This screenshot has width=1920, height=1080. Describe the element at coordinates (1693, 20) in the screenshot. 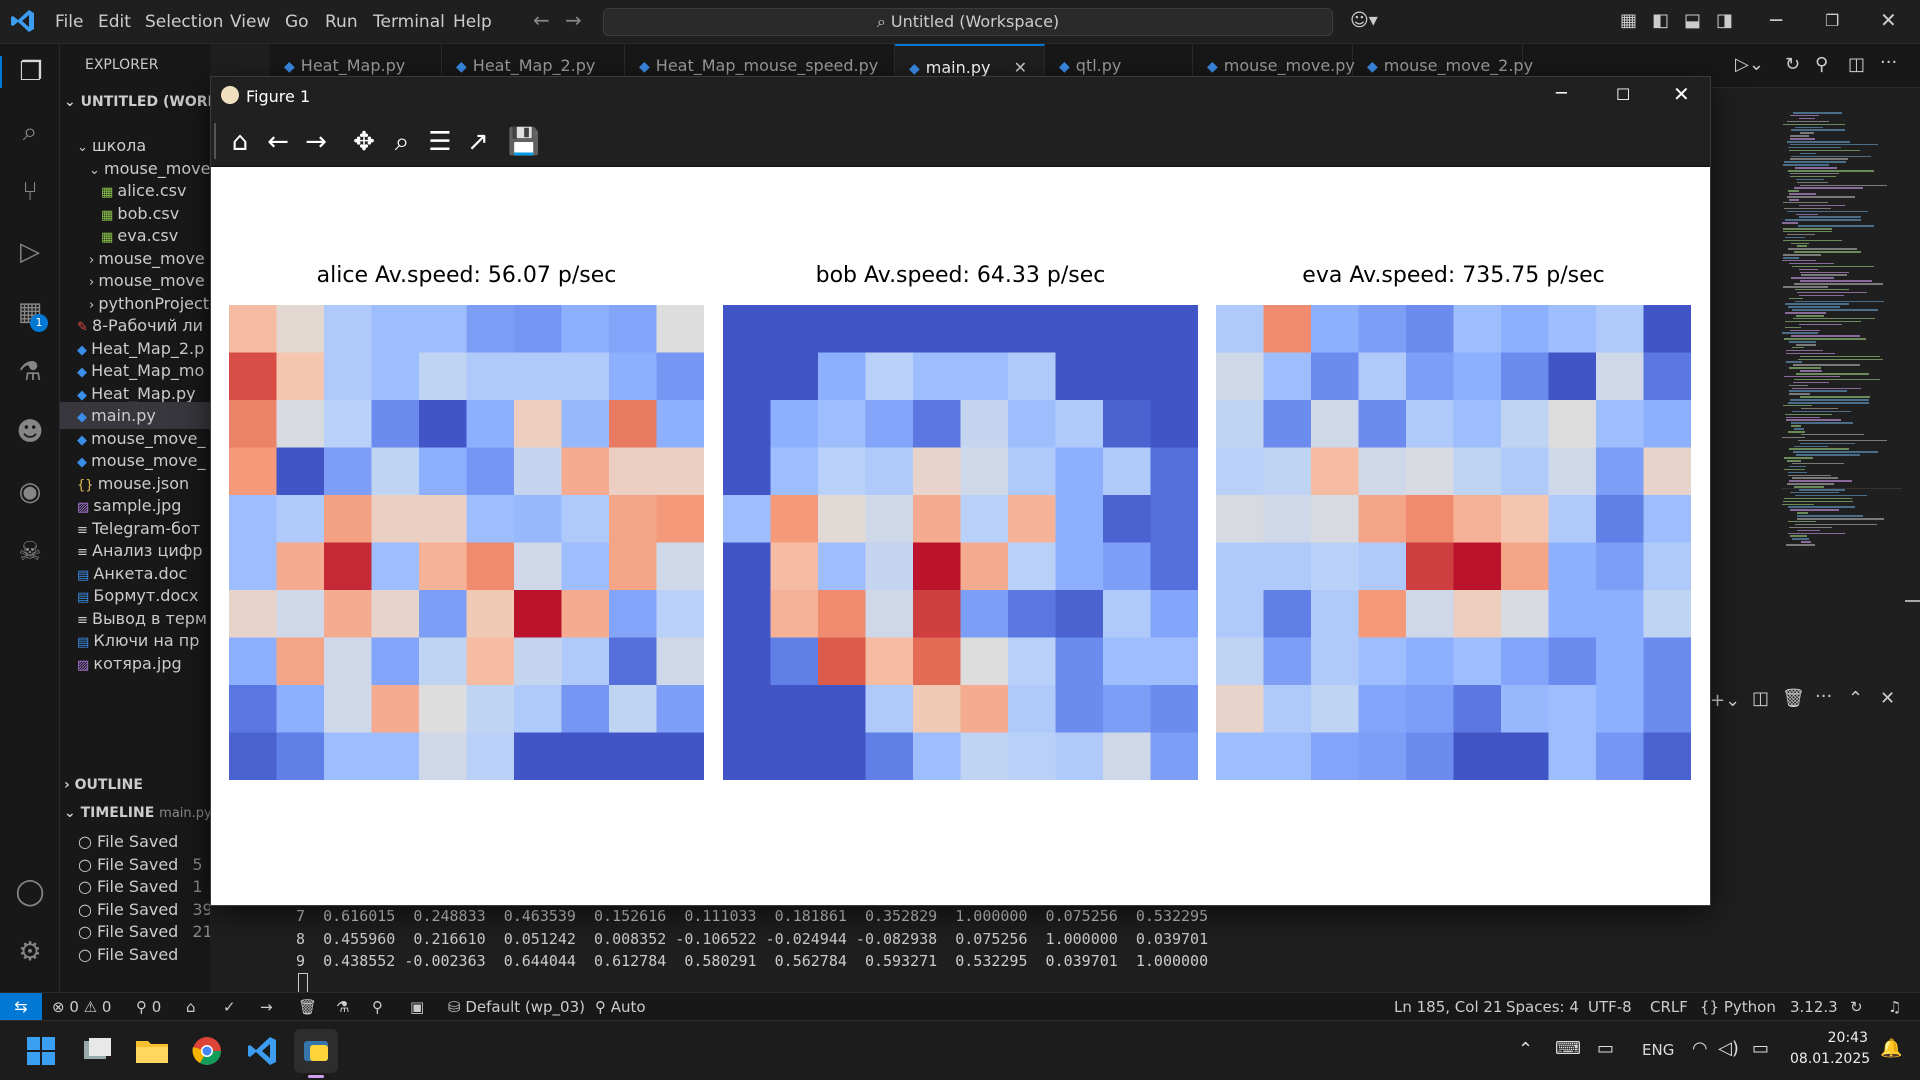

I see `toggle-panel-icon: ⬓` at that location.